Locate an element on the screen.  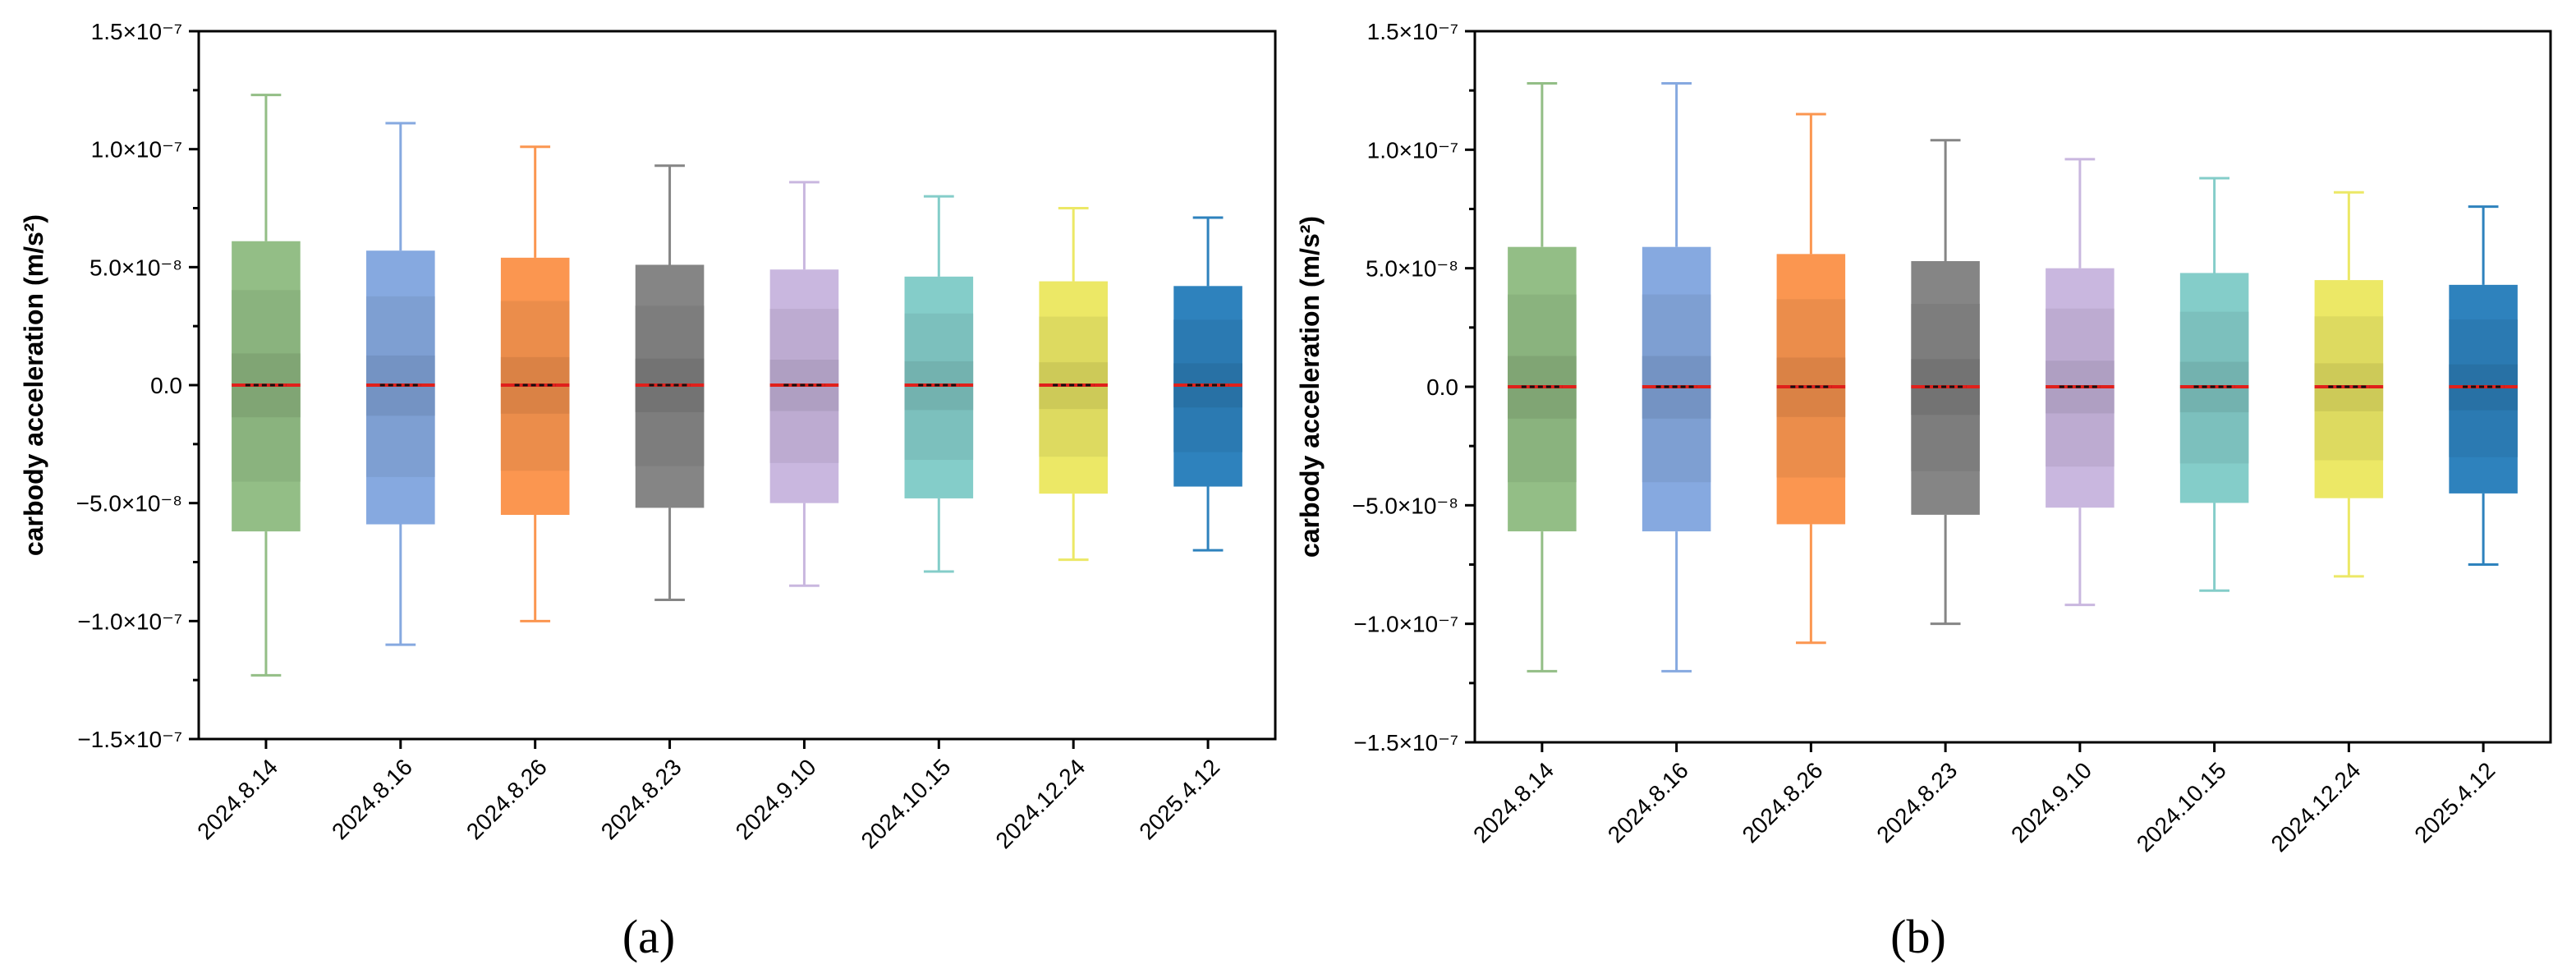
panel-label: (b) is located at coordinates (1918, 936).